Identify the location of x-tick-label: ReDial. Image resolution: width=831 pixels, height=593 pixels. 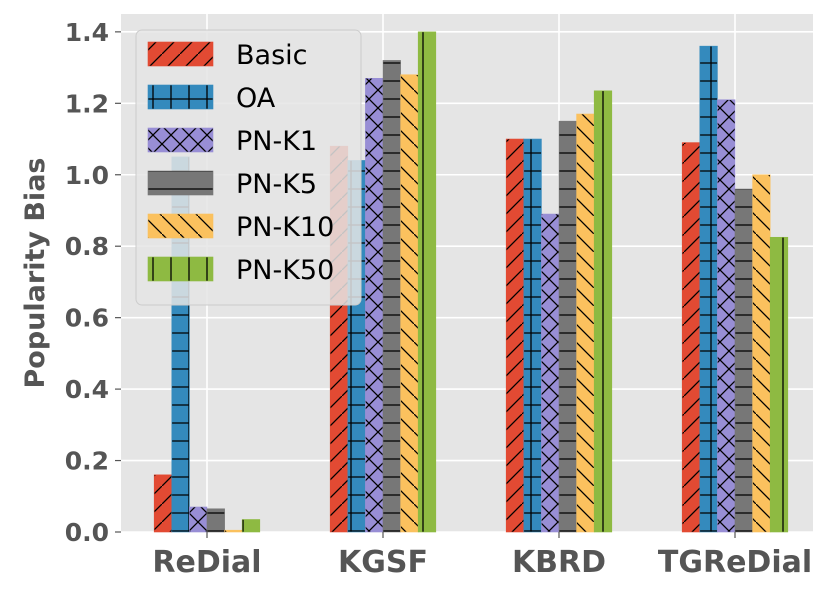
(206, 562).